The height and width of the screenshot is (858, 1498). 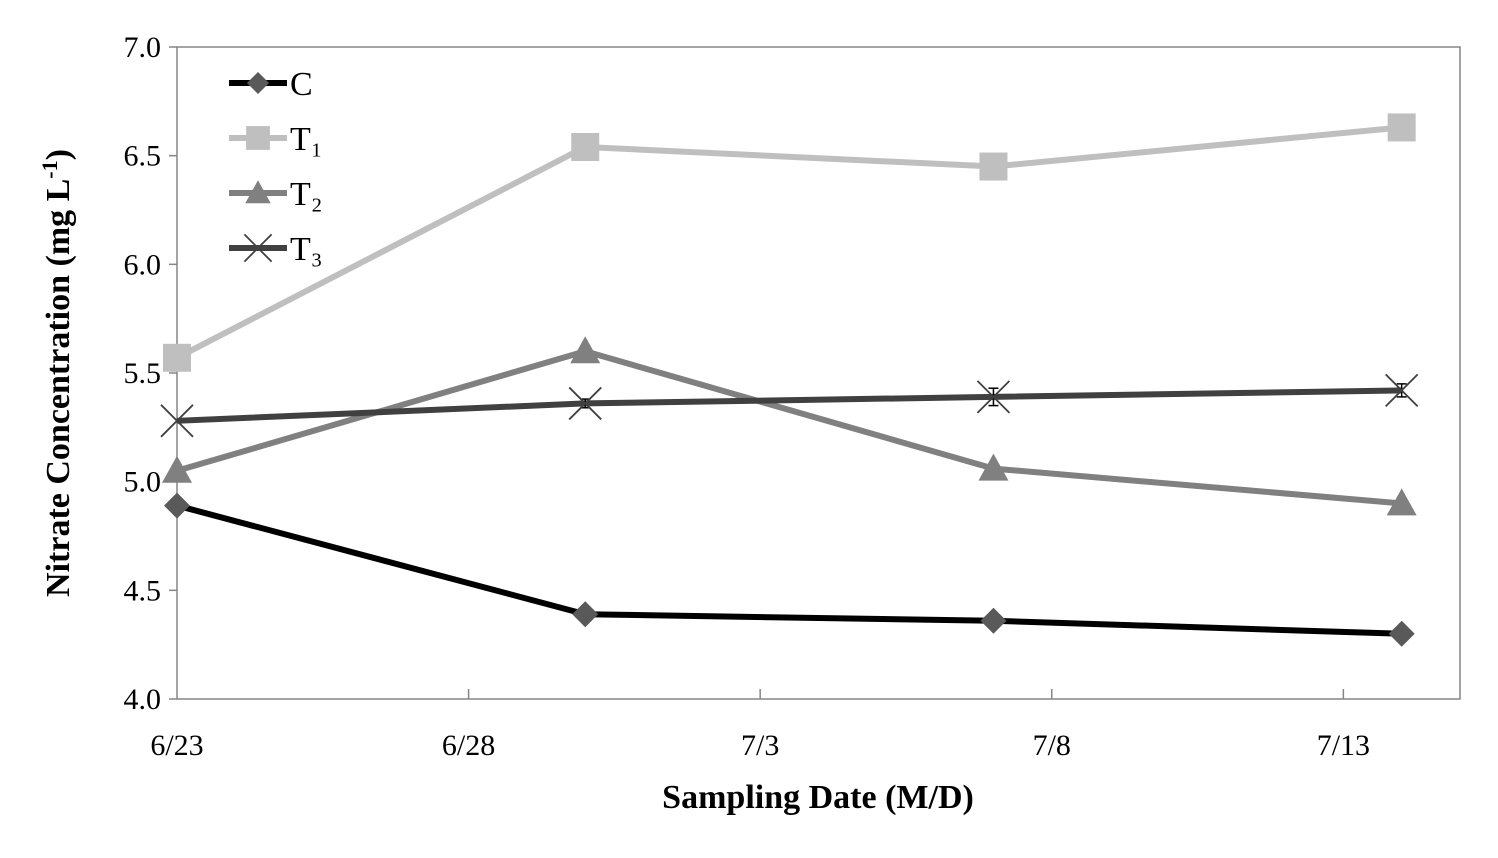 What do you see at coordinates (49, 169) in the screenshot?
I see `y-axis-title-sup: -1` at bounding box center [49, 169].